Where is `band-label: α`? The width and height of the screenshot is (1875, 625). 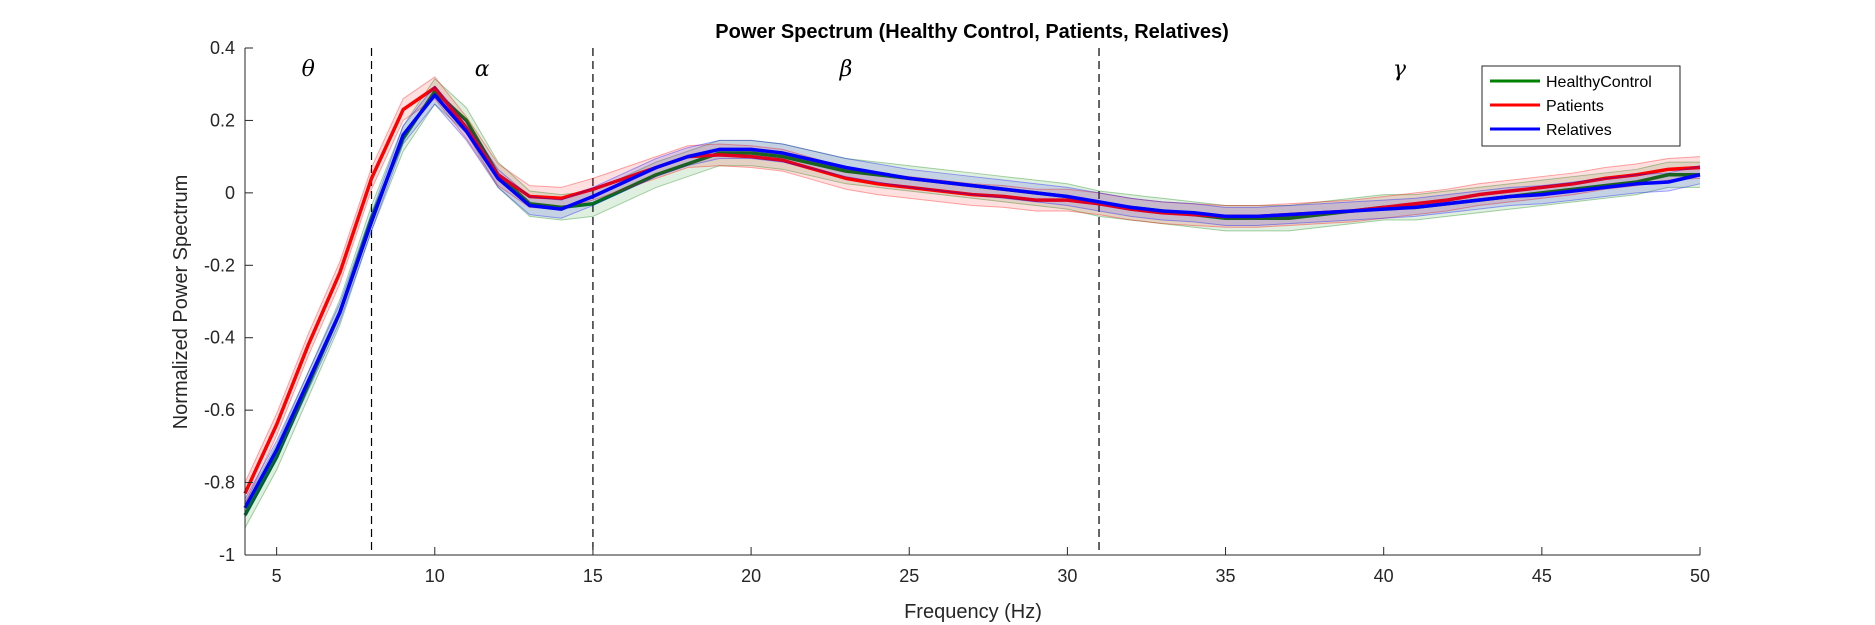 band-label: α is located at coordinates (482, 69).